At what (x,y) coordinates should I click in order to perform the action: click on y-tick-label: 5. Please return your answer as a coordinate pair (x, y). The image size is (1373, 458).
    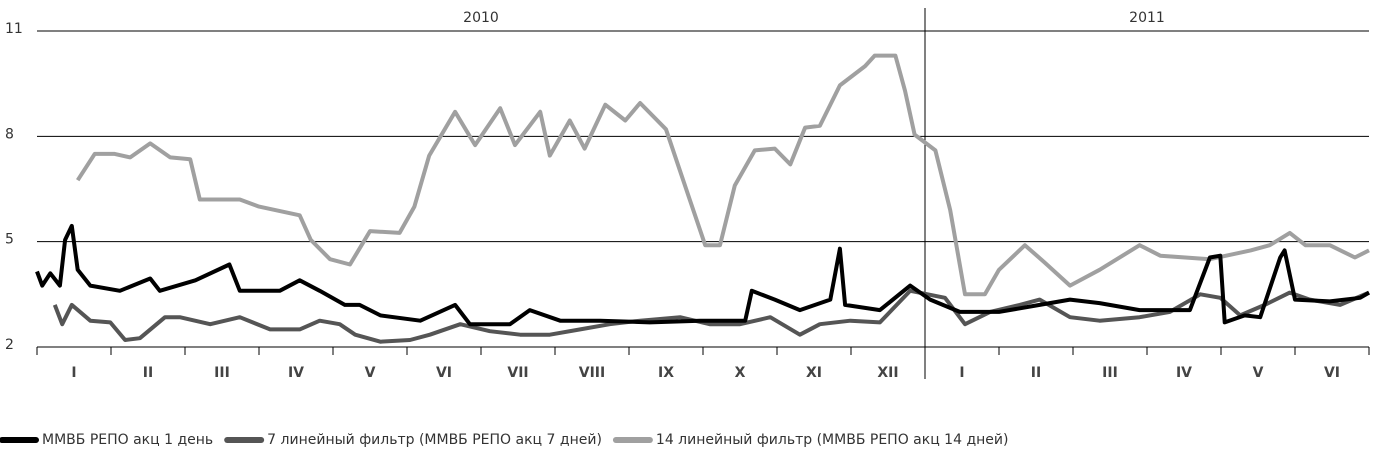
    Looking at the image, I should click on (9, 240).